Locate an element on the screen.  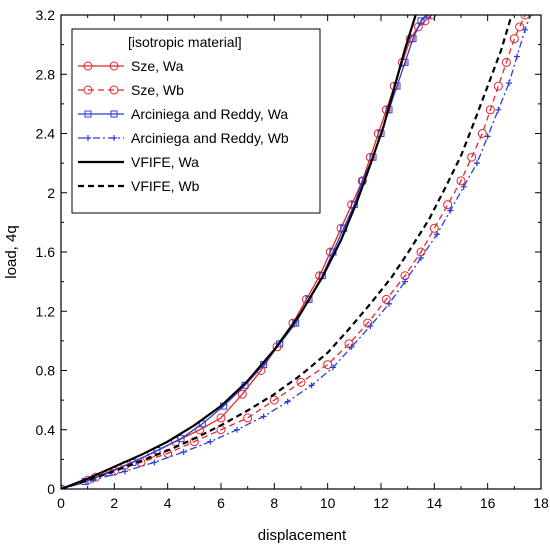
legend-marker-sze-wa is located at coordinates (88, 66).